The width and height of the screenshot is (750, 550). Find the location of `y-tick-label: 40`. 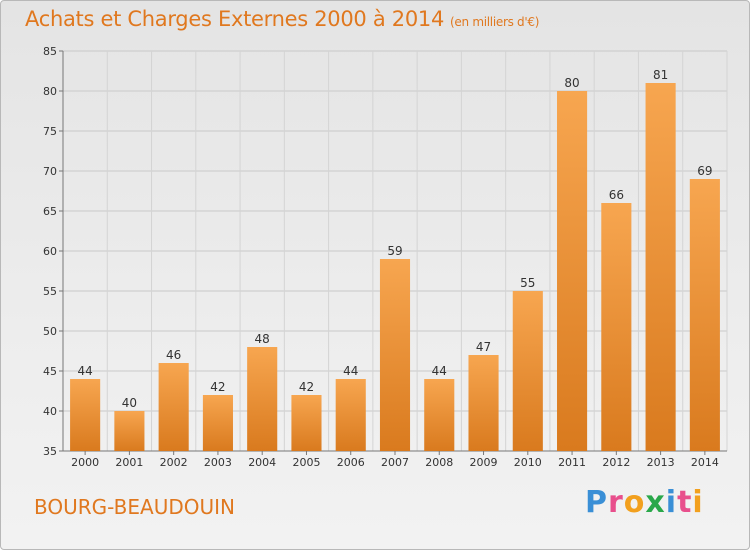

y-tick-label: 40 is located at coordinates (50, 411).